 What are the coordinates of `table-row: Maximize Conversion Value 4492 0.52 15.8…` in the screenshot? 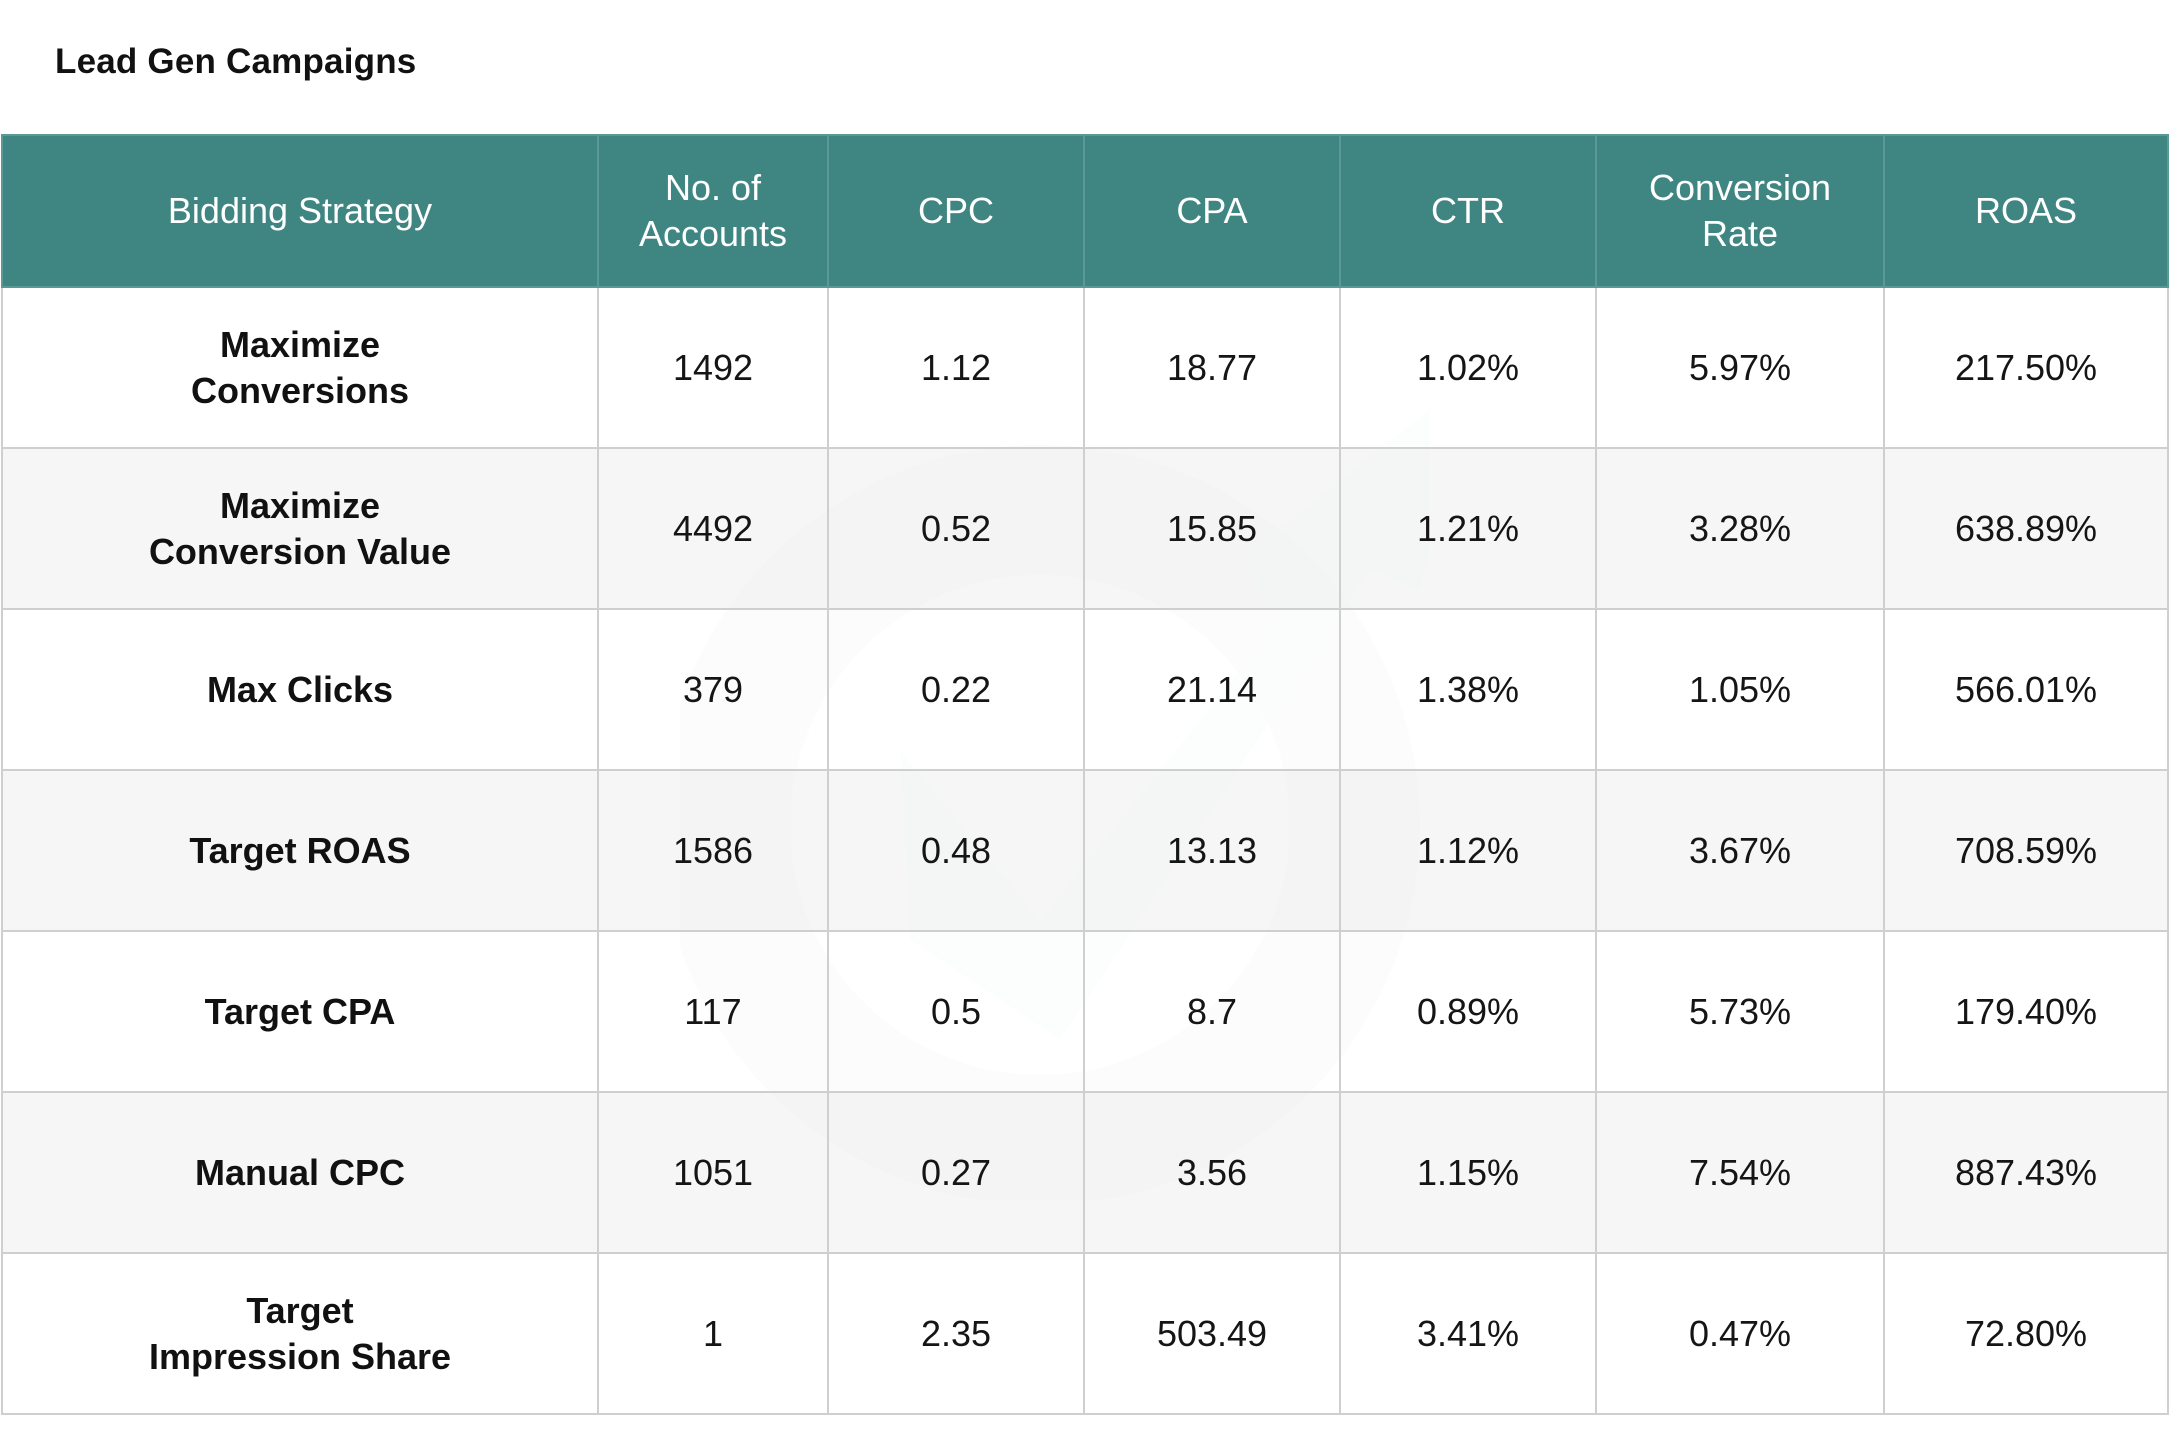 It's located at (1085, 528).